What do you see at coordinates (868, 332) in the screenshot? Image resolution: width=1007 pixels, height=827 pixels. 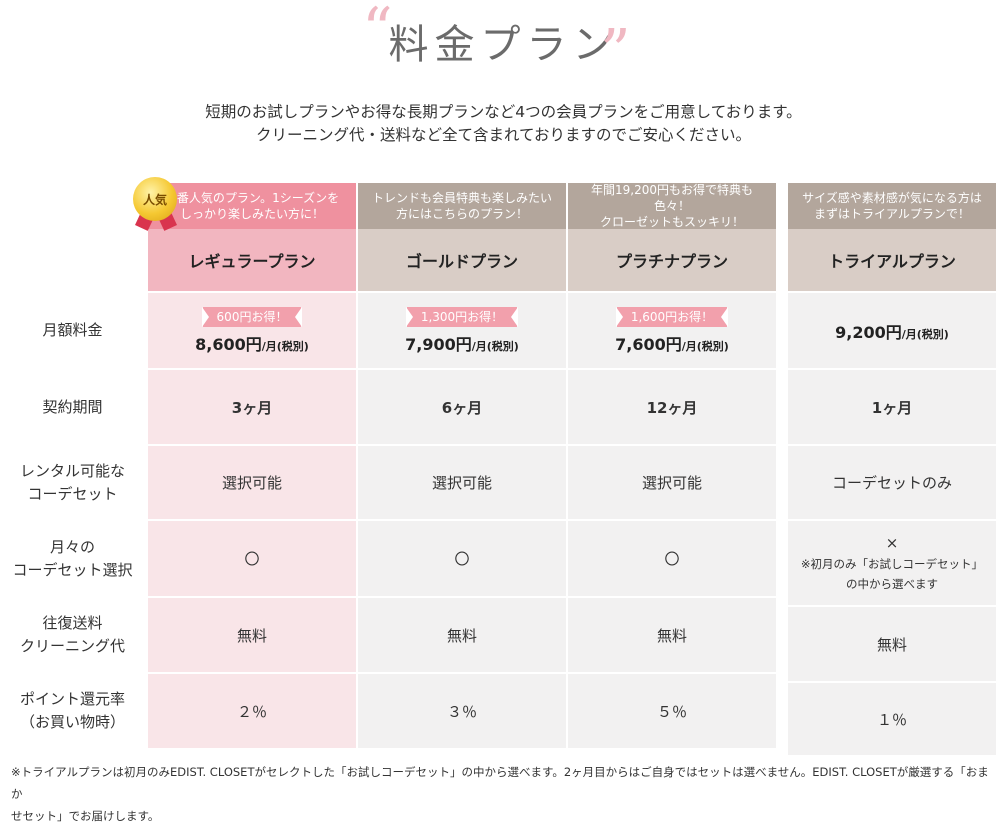 I see `price-amount: 9,200円` at bounding box center [868, 332].